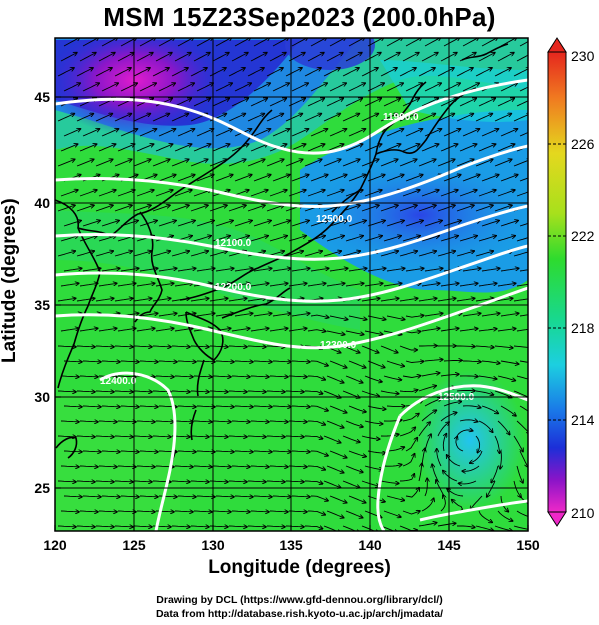  Describe the element at coordinates (42, 203) in the screenshot. I see `y-tick-label: 40` at that location.